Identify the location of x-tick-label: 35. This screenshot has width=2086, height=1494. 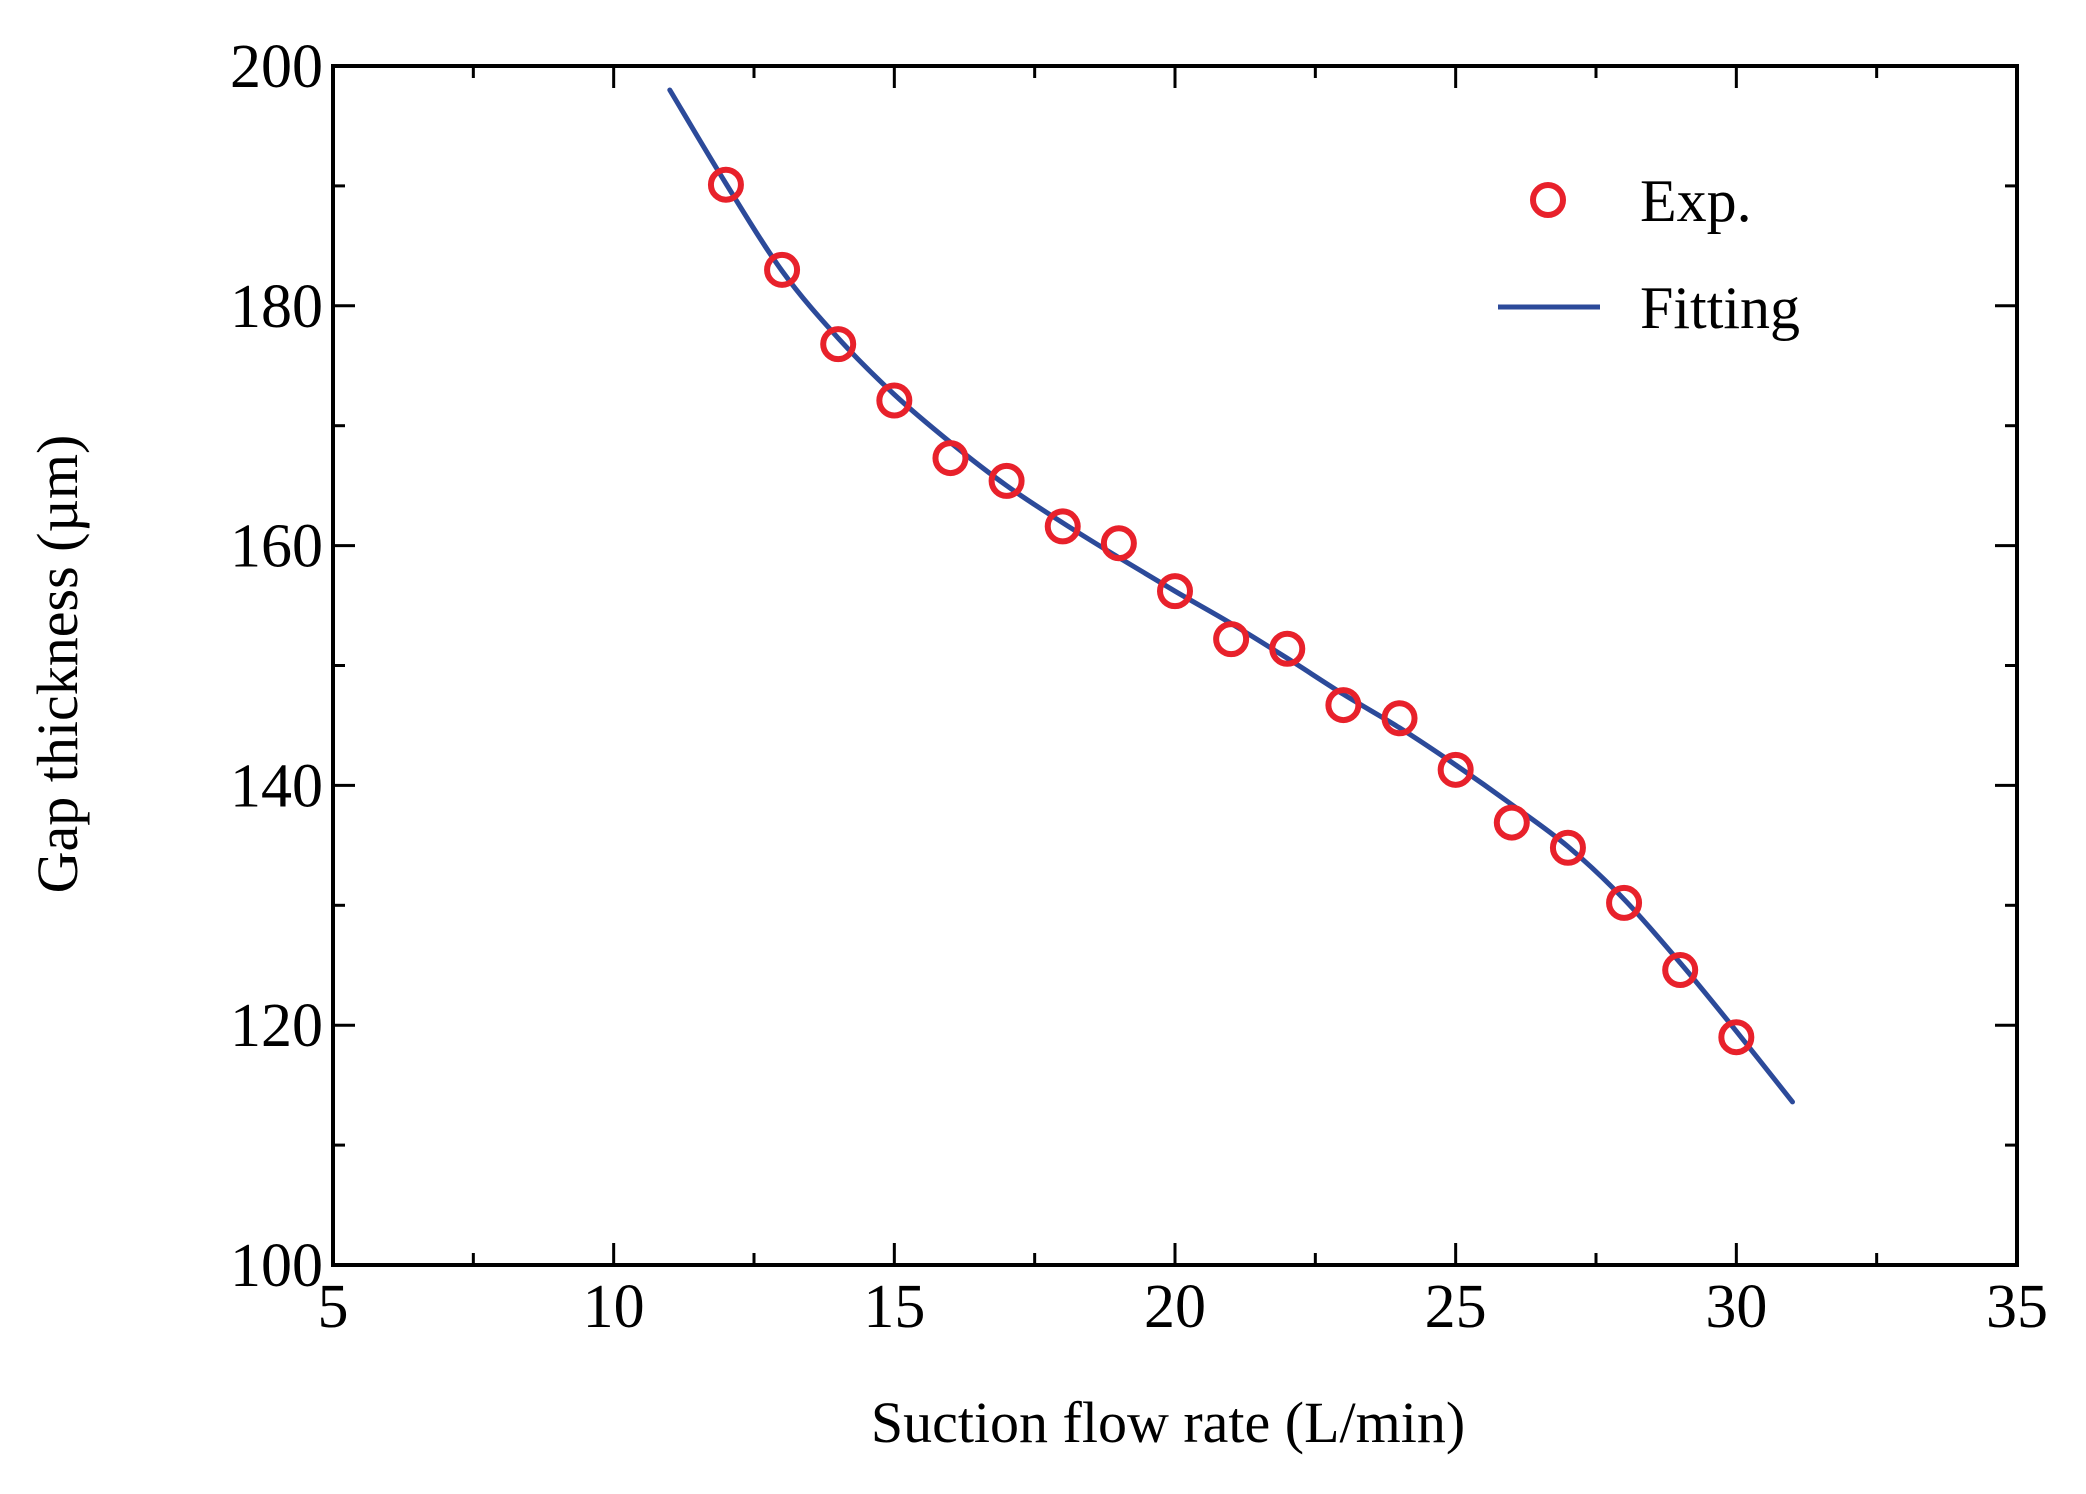
(2017, 1307).